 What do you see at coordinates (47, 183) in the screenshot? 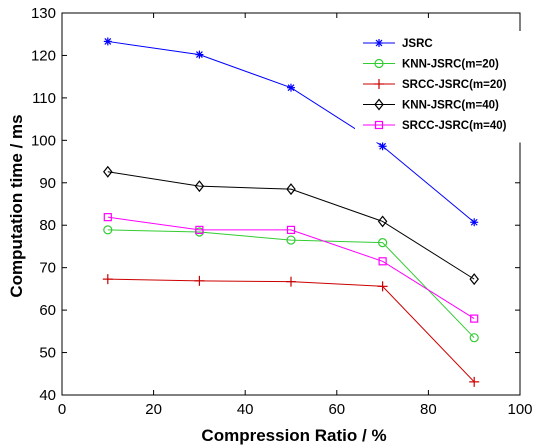
I see `y-tick-label: 90` at bounding box center [47, 183].